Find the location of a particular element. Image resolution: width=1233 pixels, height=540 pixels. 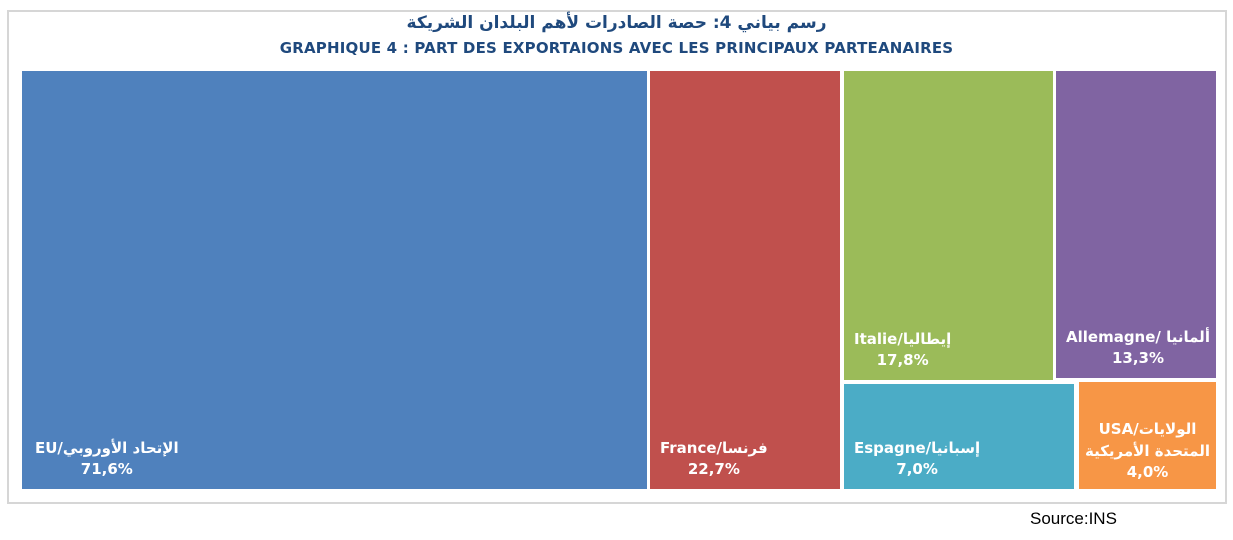

tile-value-allemagne: 13,3% is located at coordinates (1137, 358).